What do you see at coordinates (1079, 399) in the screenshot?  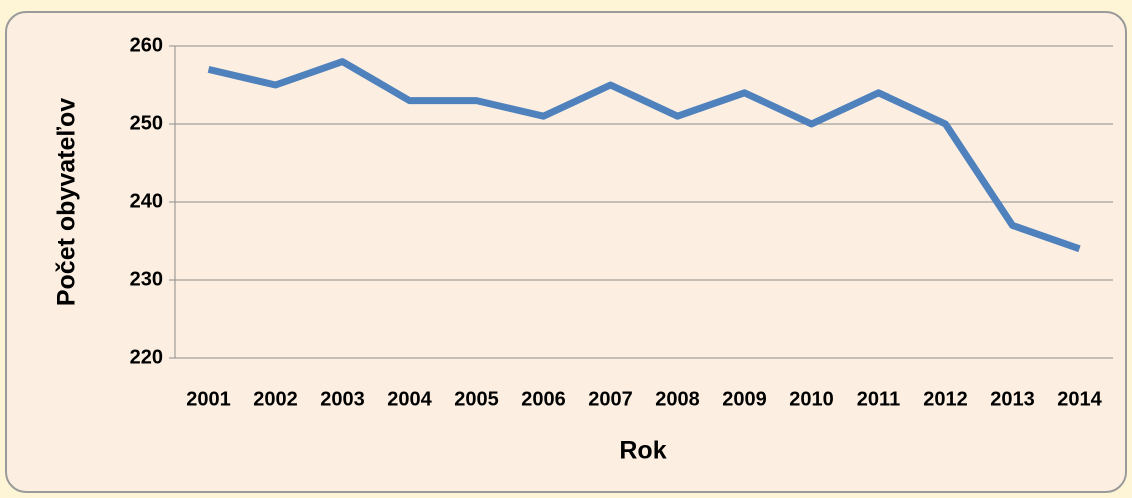 I see `x-tick-label: 2014` at bounding box center [1079, 399].